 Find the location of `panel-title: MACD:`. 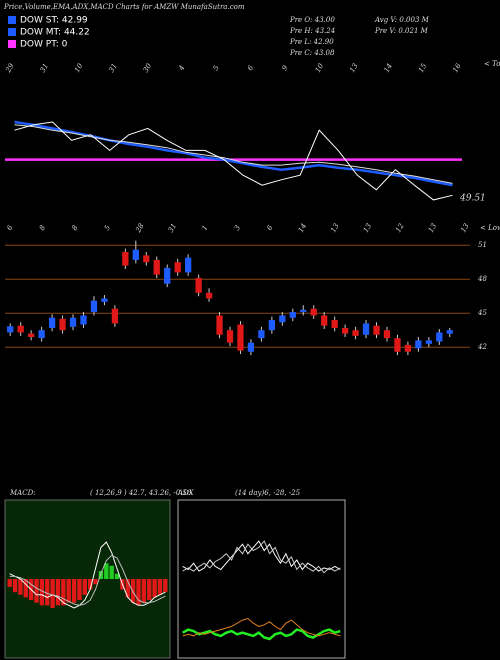

panel-title: MACD: is located at coordinates (22, 493).